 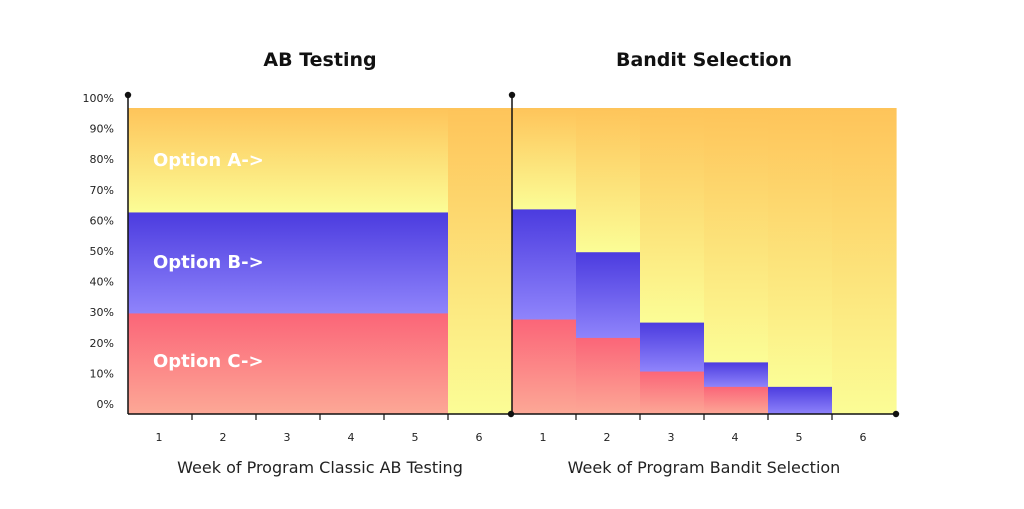 I want to click on ab-x-tick-label: 1, so click(x=159, y=437).